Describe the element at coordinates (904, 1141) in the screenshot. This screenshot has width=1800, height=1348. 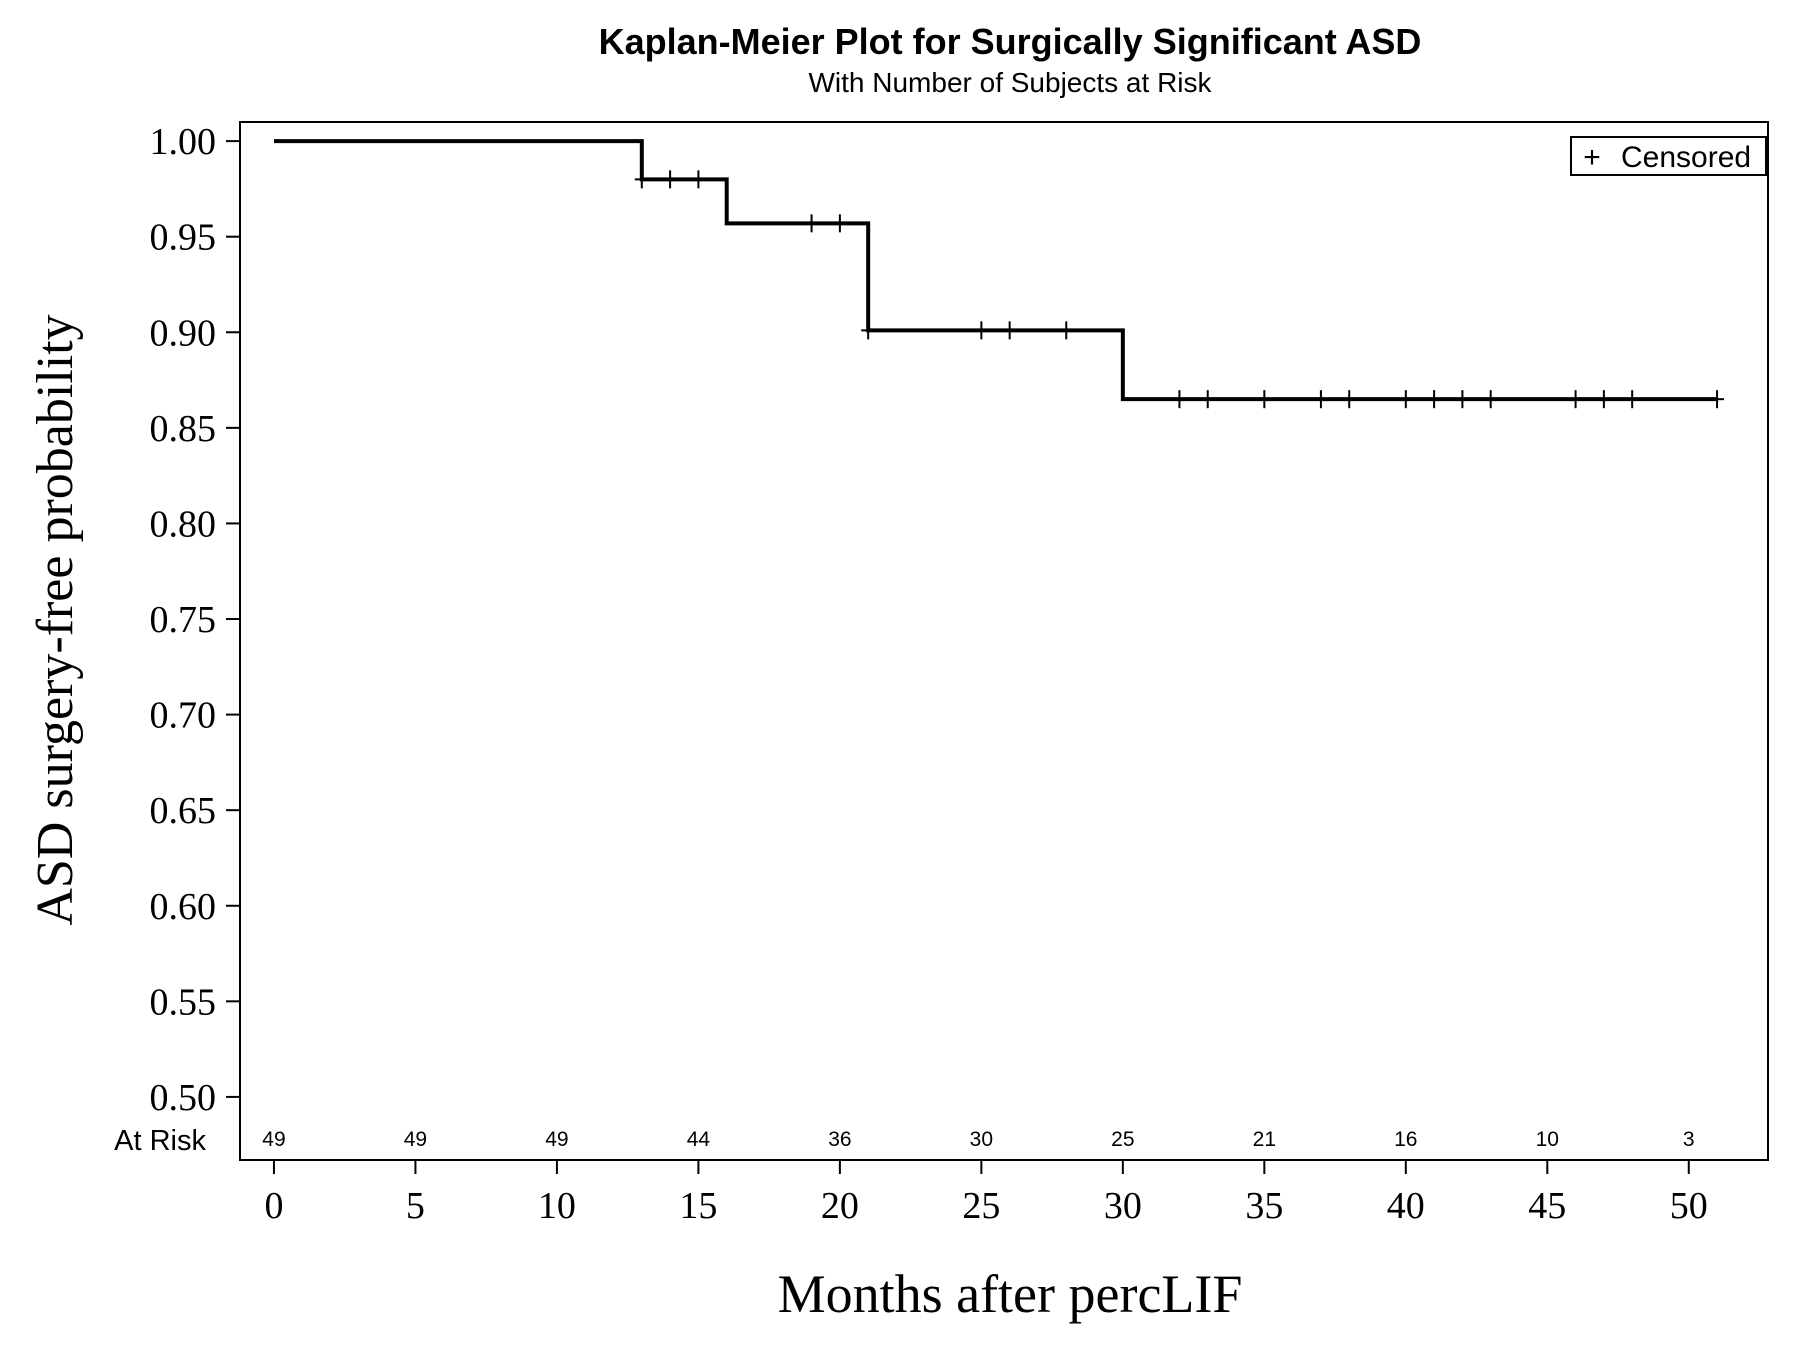
I see `at-risk-table: At Risk 49 49 49 44 36 30 25 21 16 10 3` at that location.